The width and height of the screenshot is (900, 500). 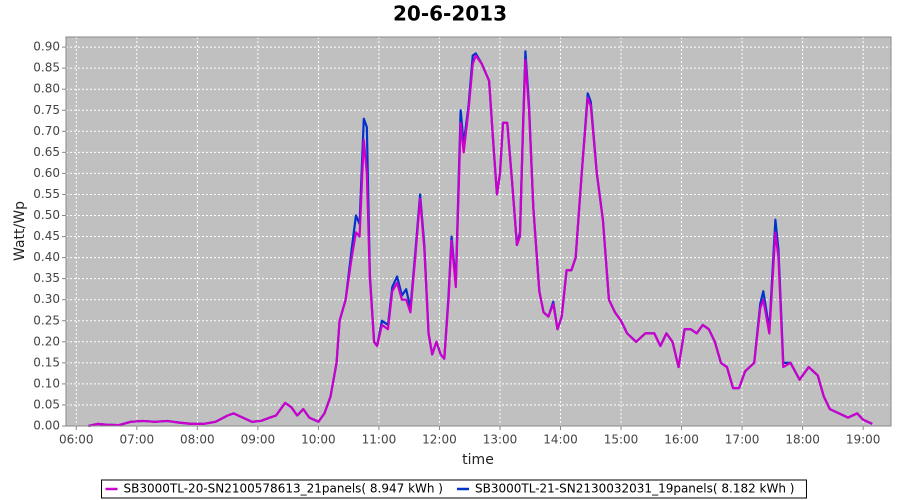 What do you see at coordinates (439, 440) in the screenshot?
I see `x-tick-label: 12:00` at bounding box center [439, 440].